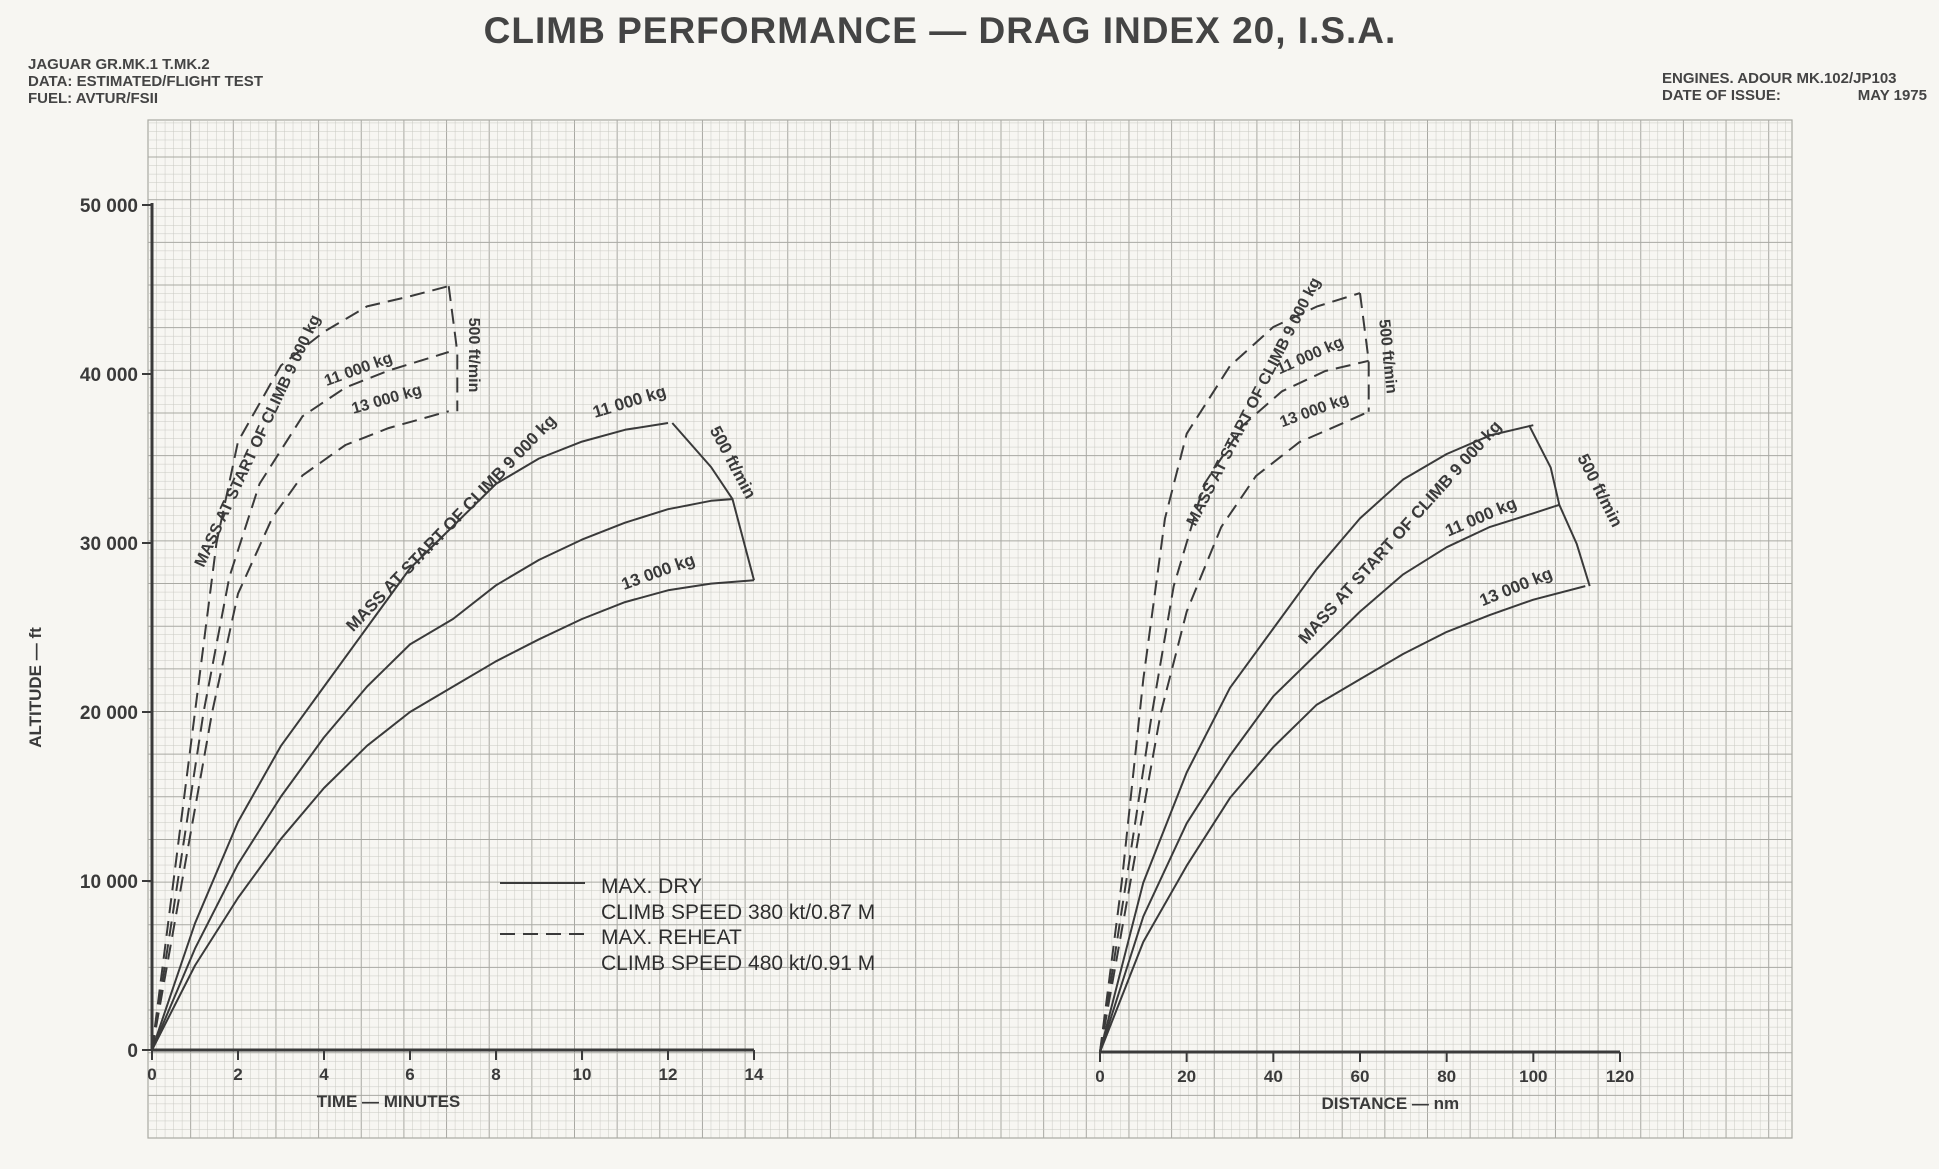  I want to click on y-tick-label: 0, so click(132, 1051).